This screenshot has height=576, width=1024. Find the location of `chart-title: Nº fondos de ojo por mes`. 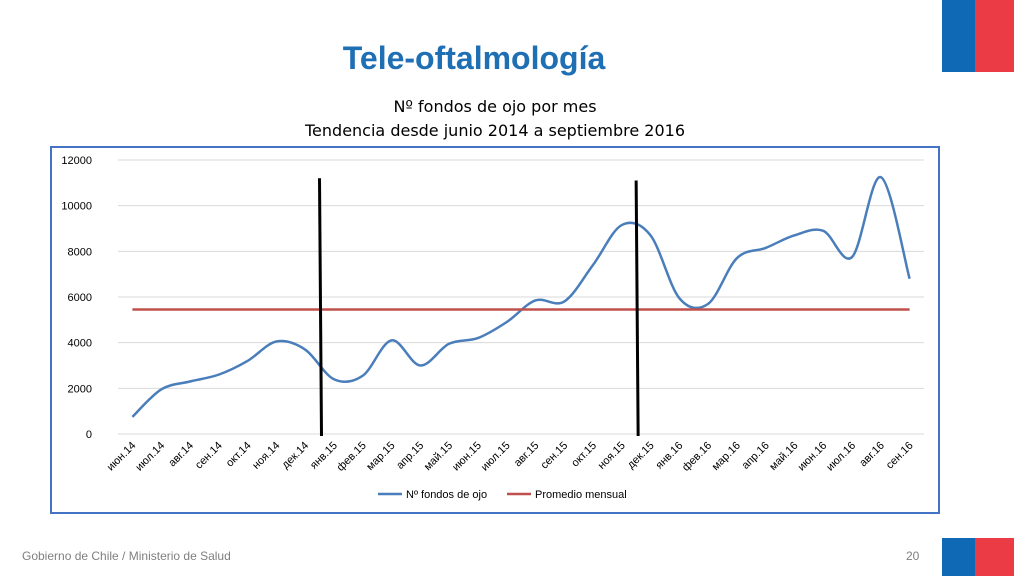

chart-title: Nº fondos de ojo por mes is located at coordinates (495, 106).